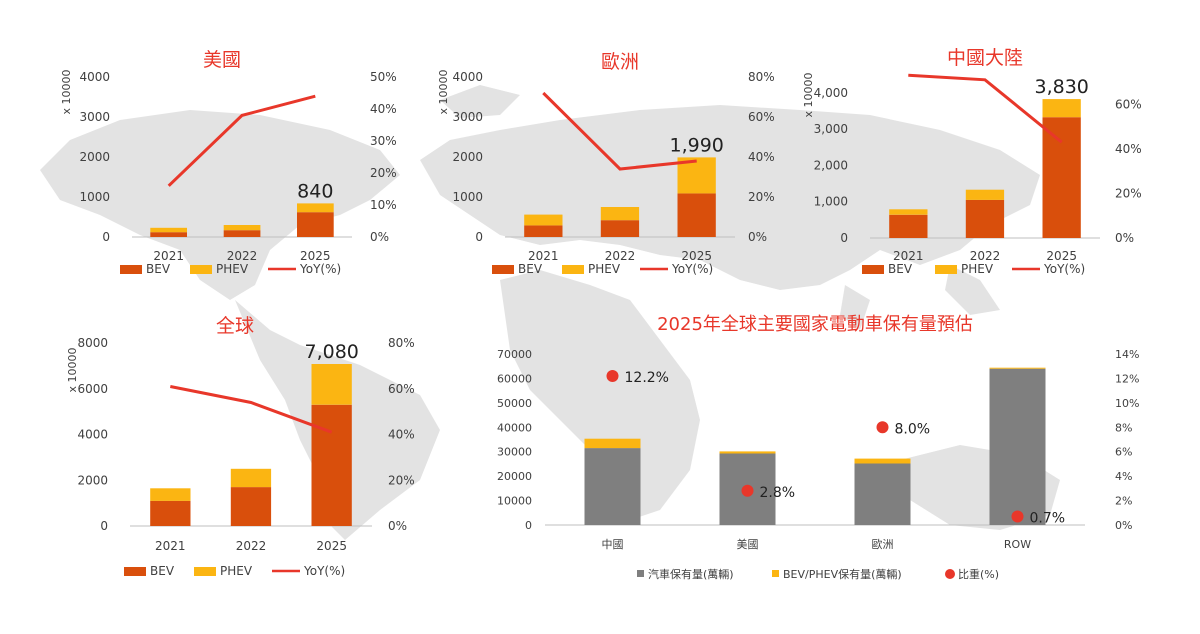 The width and height of the screenshot is (1200, 634). What do you see at coordinates (383, 77) in the screenshot?
I see `y2-tick-label: 50%` at bounding box center [383, 77].